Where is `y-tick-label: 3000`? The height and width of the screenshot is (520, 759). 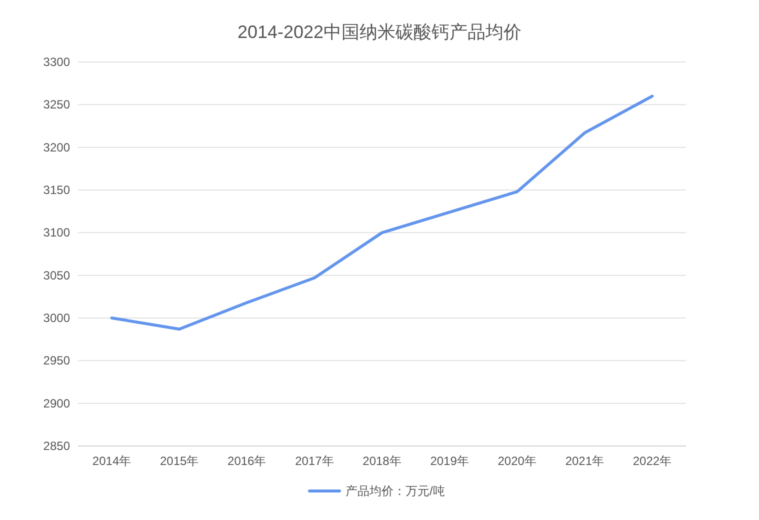 y-tick-label: 3000 is located at coordinates (56, 318).